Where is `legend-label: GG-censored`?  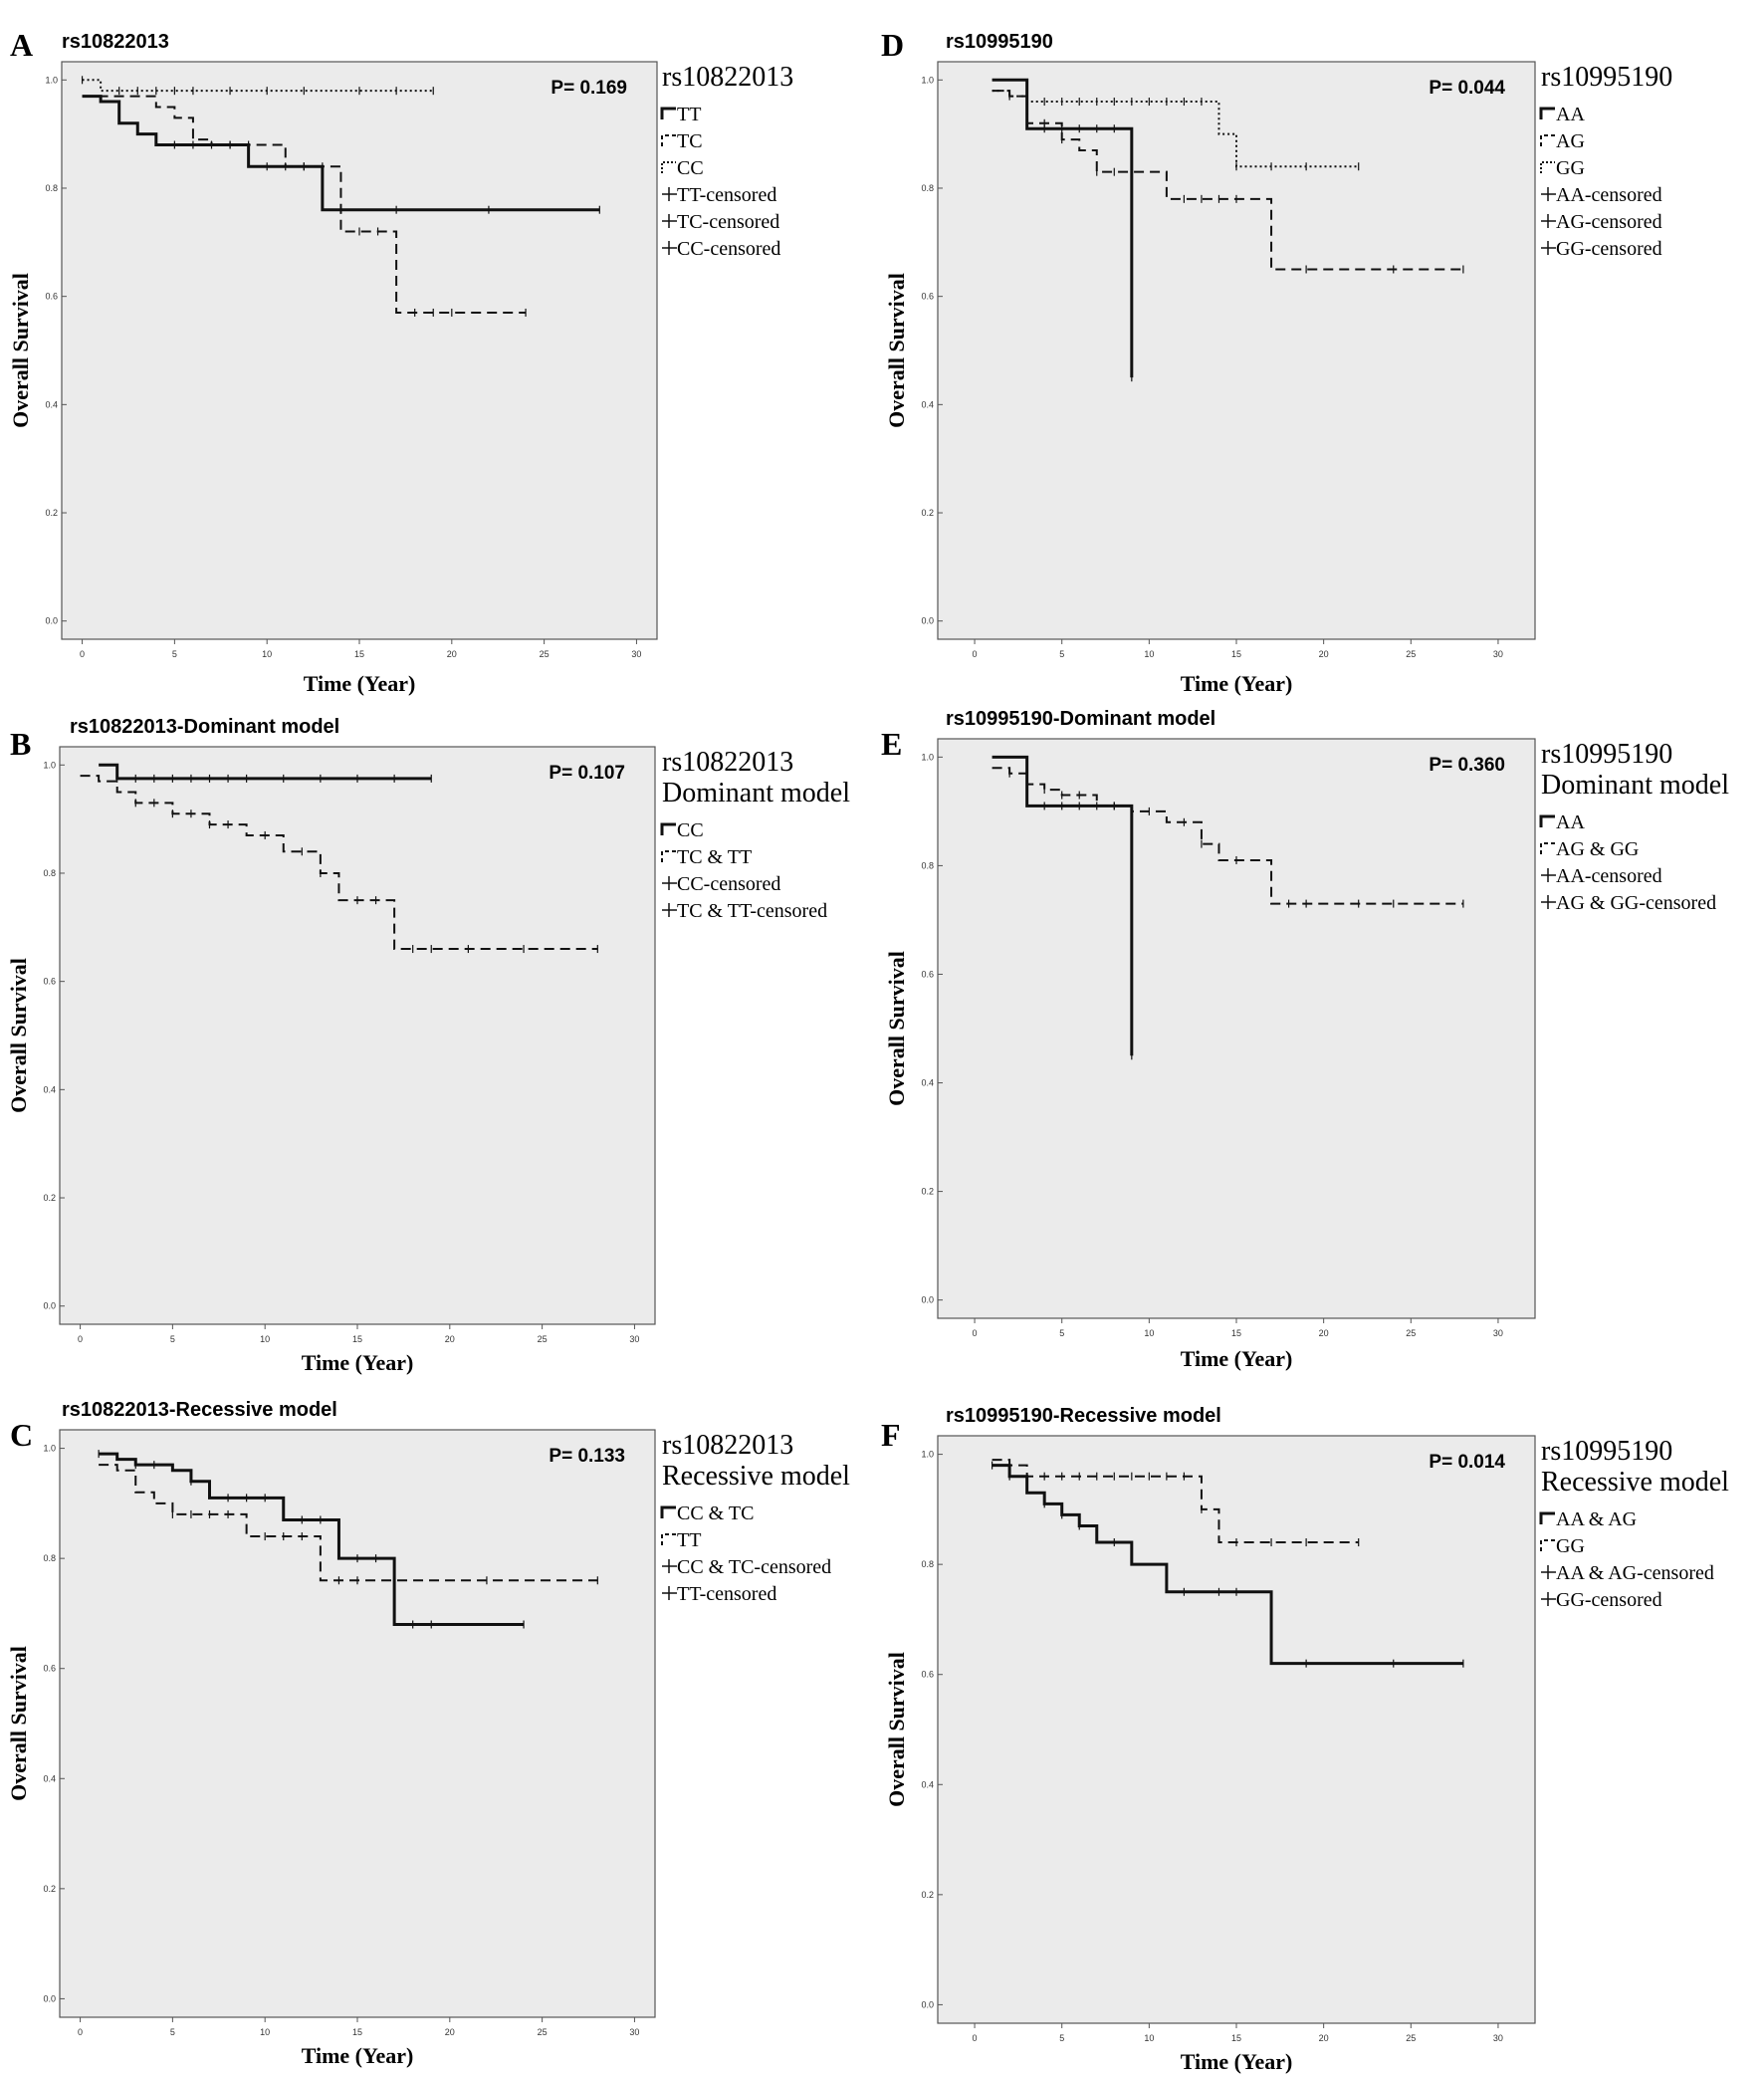
legend-label: GG-censored is located at coordinates (1609, 249).